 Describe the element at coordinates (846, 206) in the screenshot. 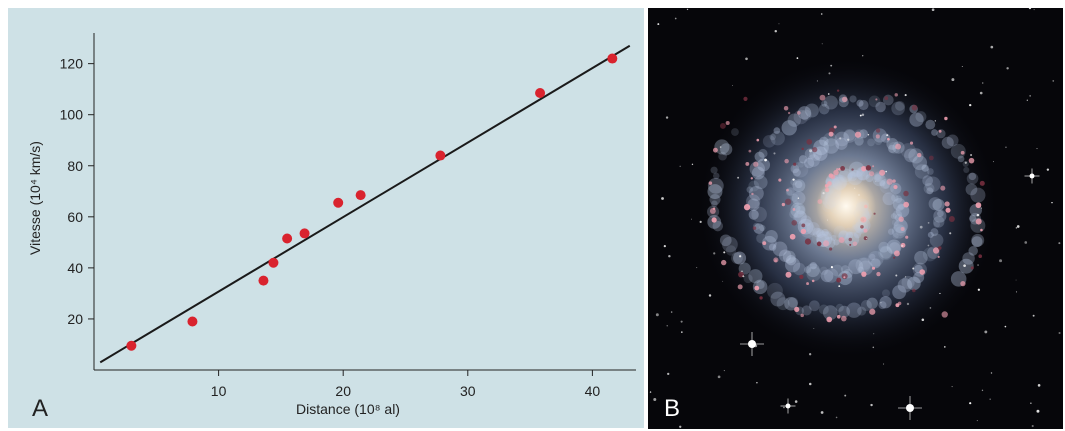

I see `galaxy-core` at that location.